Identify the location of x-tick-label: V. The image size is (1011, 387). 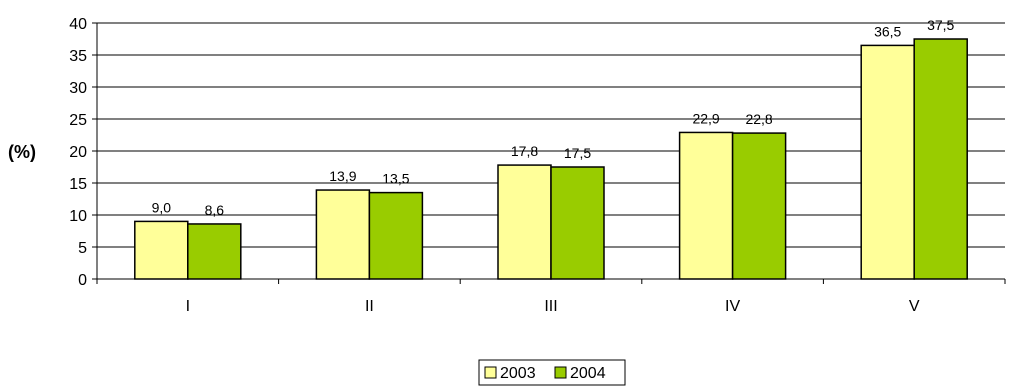
(914, 306).